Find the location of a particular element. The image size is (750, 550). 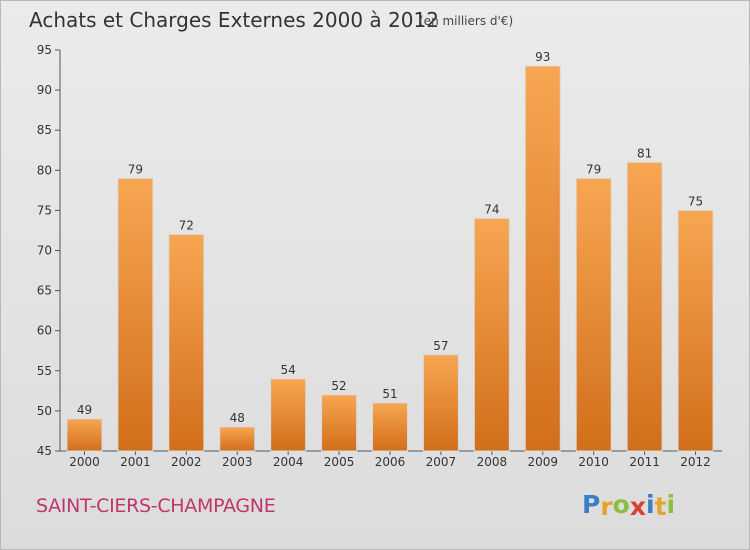

x-tick-label: 2007 is located at coordinates (441, 462).